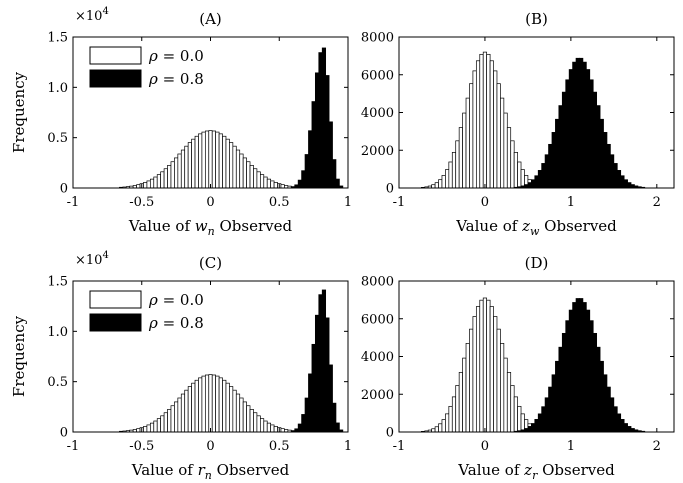 Image resolution: width=683 pixels, height=483 pixels. Describe the element at coordinates (657, 446) in the screenshot. I see `x-tick-label: 2` at that location.